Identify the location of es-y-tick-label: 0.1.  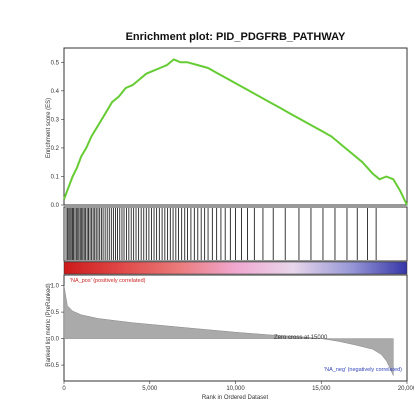
(55, 177).